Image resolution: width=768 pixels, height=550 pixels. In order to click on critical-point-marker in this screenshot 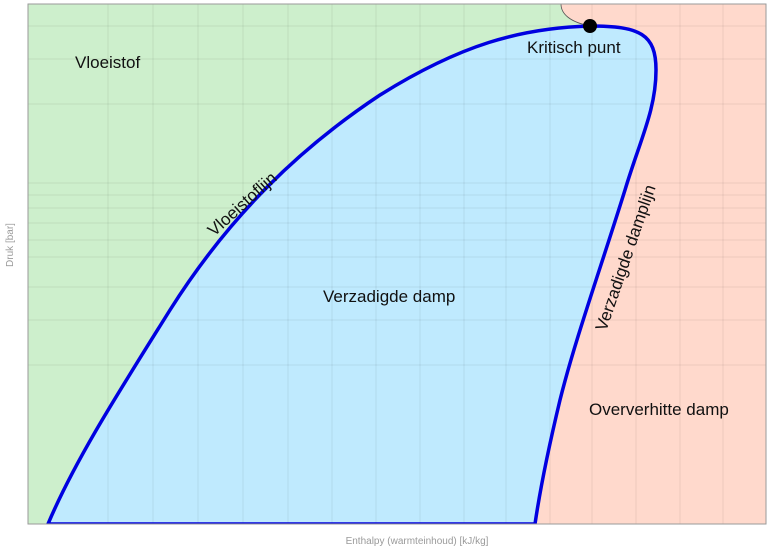, I will do `click(590, 26)`.